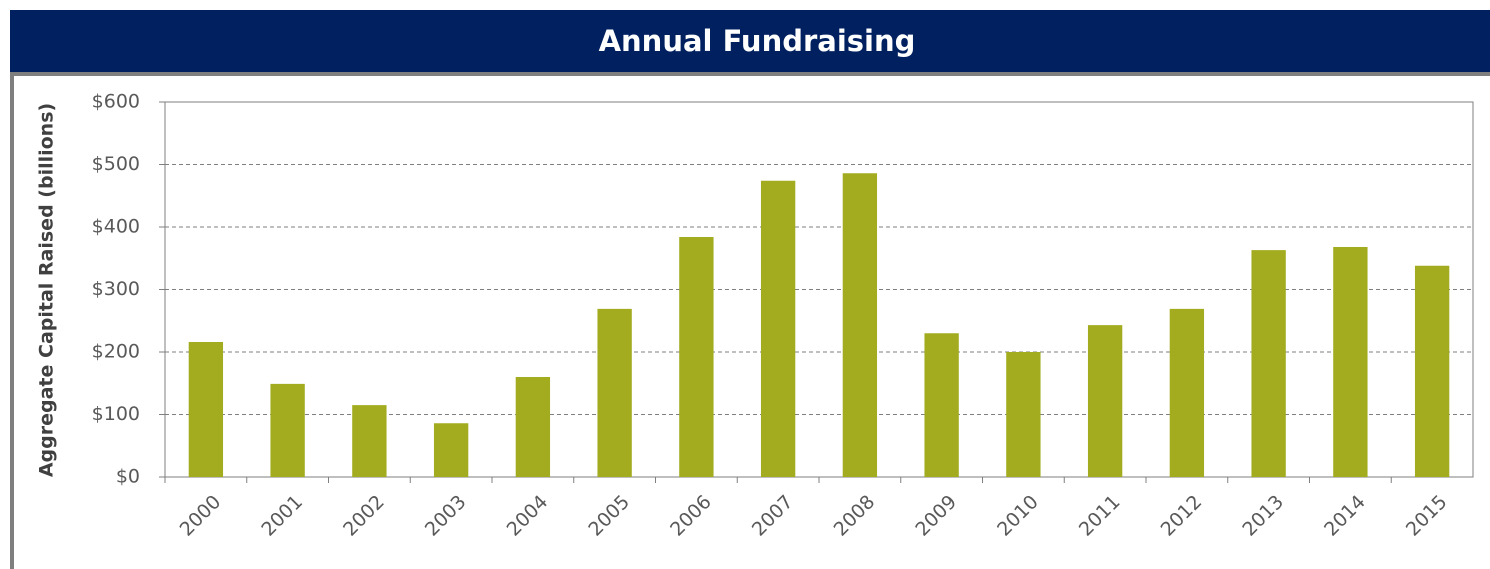 This screenshot has width=1490, height=569. Describe the element at coordinates (116, 164) in the screenshot. I see `y-tick-label: $500` at that location.